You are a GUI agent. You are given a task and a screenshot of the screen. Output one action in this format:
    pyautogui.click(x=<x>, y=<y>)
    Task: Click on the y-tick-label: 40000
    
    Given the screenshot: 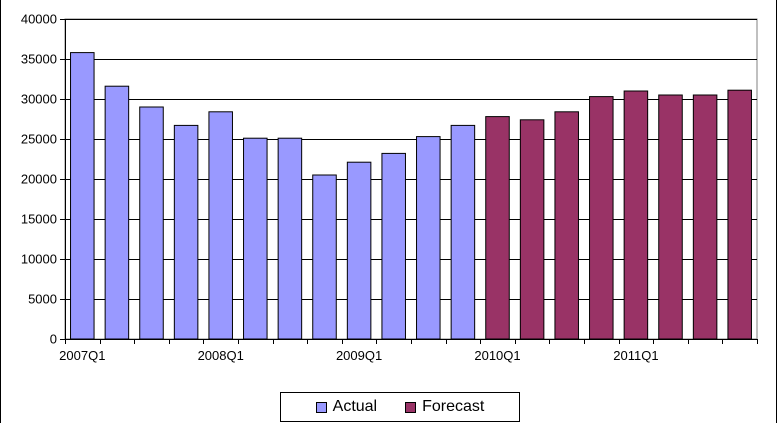 What is the action you would take?
    pyautogui.click(x=39, y=19)
    